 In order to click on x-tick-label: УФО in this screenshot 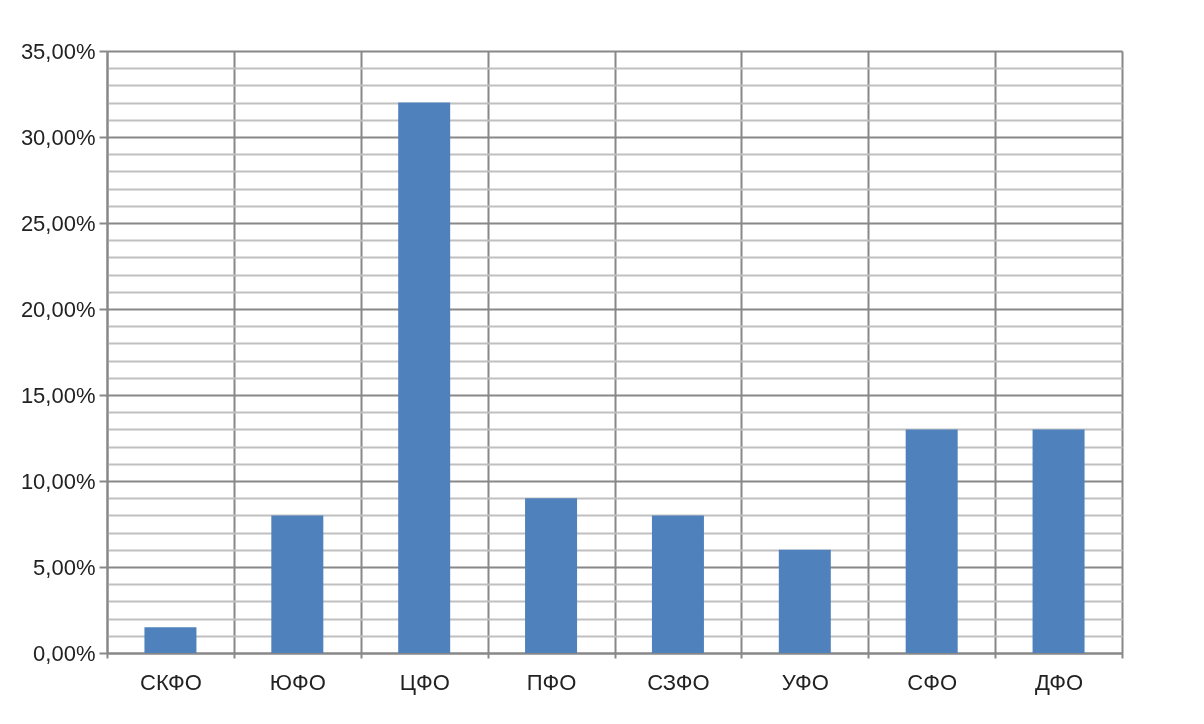, I will do `click(805, 682)`.